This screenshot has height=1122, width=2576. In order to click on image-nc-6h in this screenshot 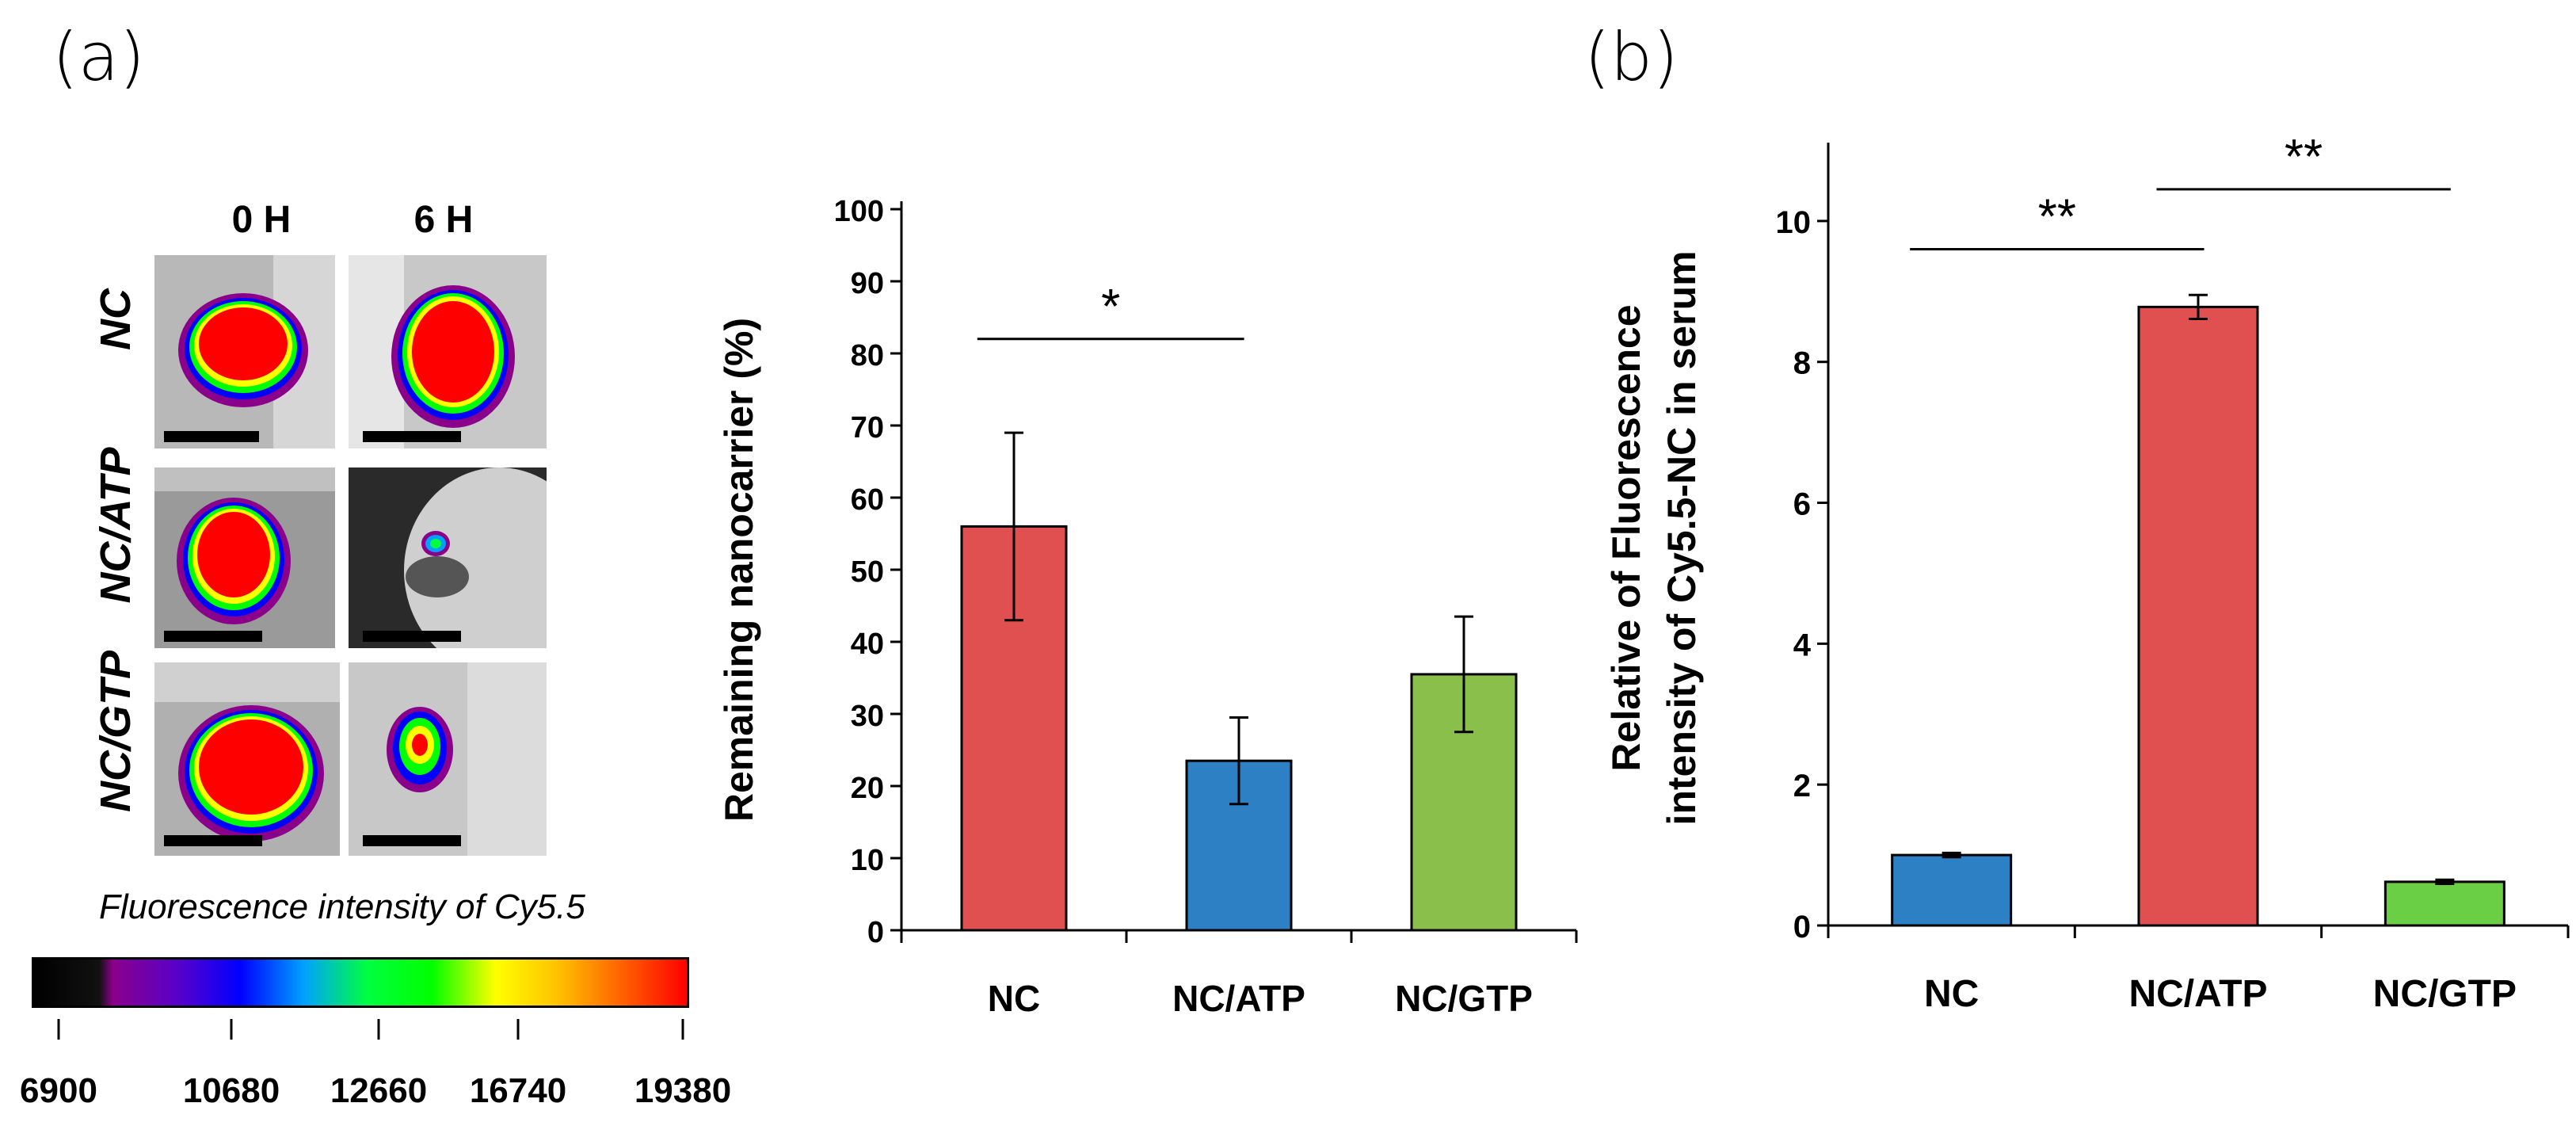, I will do `click(448, 351)`.